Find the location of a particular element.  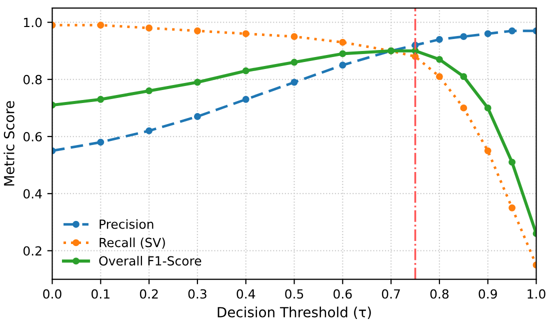

x-tick-label: 0.5 is located at coordinates (294, 294).